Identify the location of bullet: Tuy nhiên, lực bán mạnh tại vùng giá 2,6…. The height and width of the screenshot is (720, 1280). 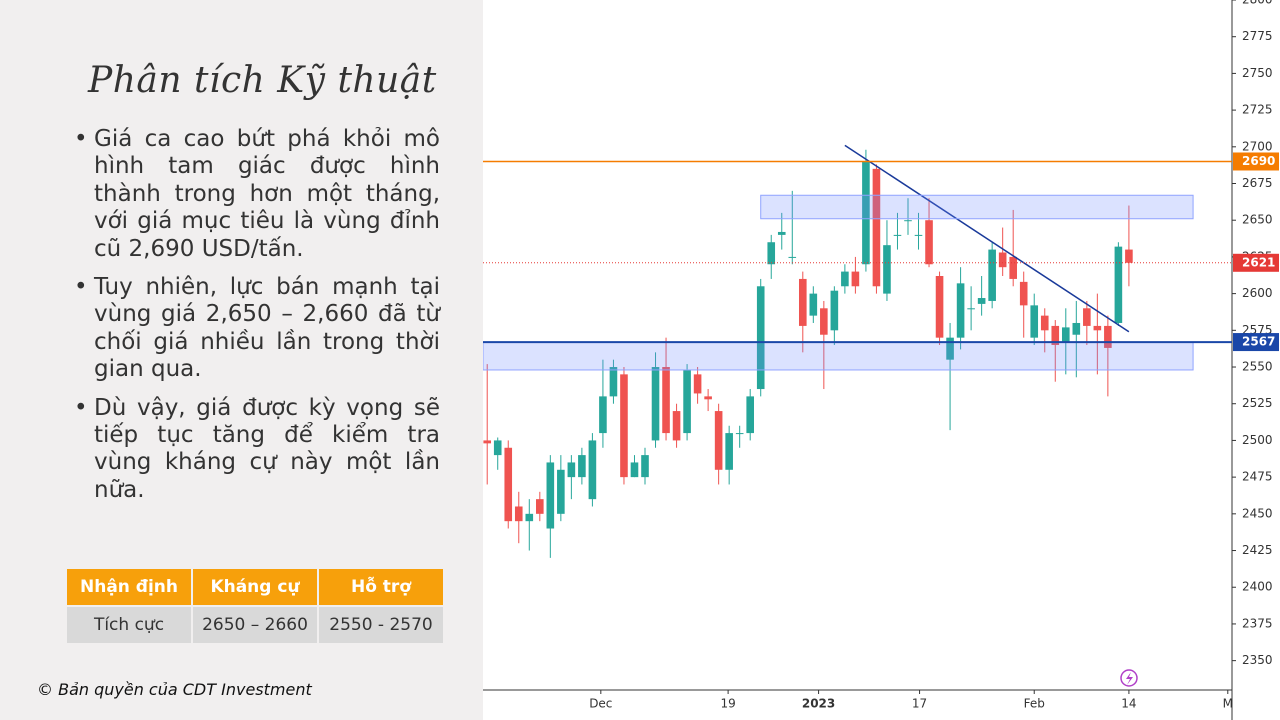
(257, 329).